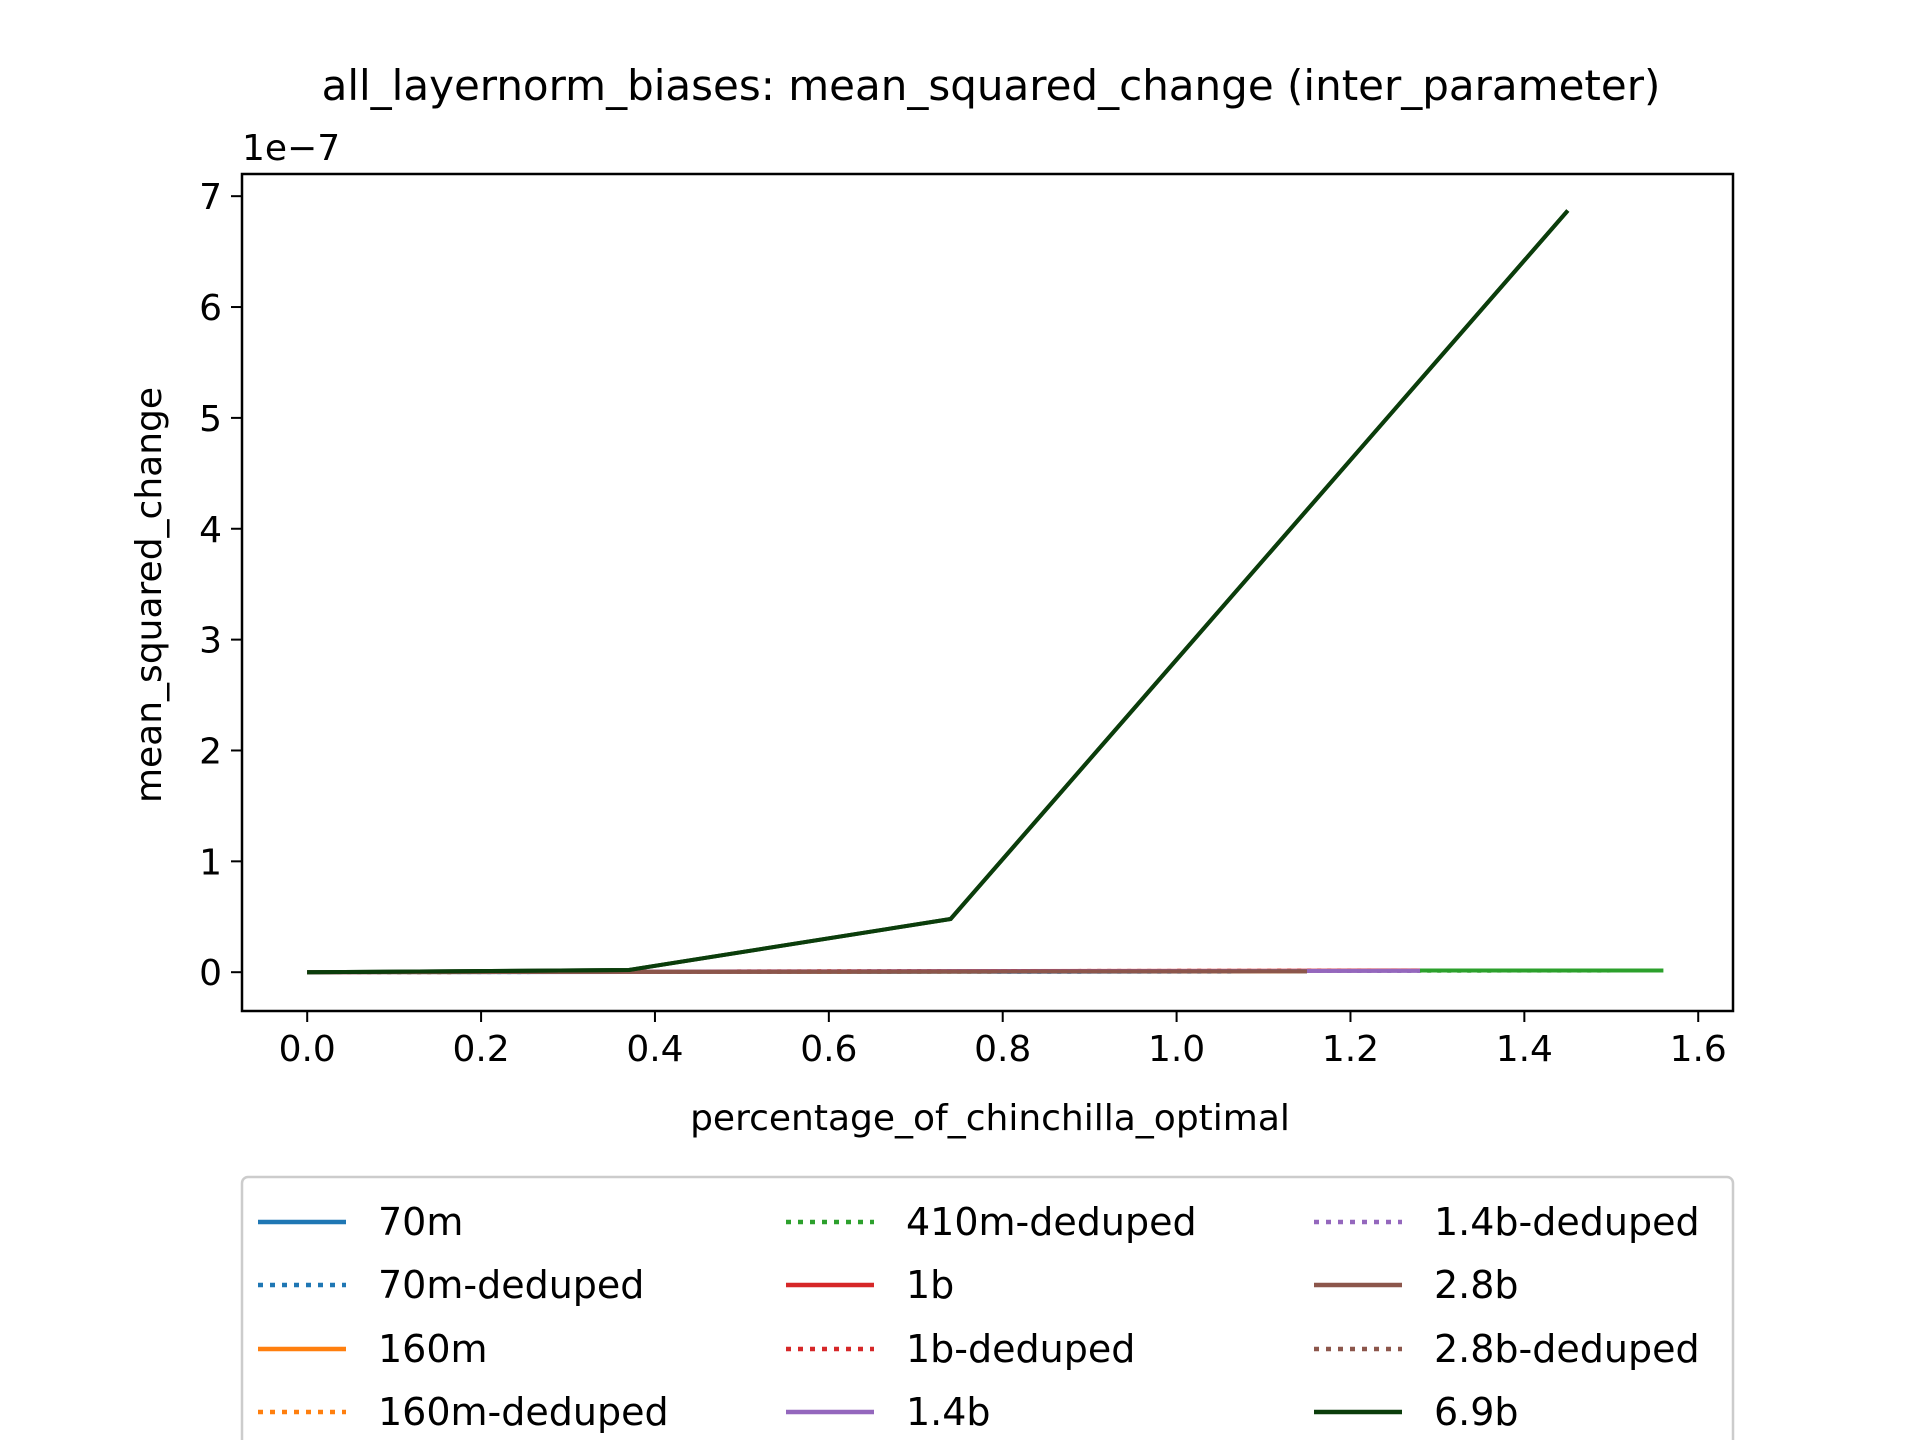 The width and height of the screenshot is (1920, 1440). I want to click on legend-item: 70m, so click(360, 1222).